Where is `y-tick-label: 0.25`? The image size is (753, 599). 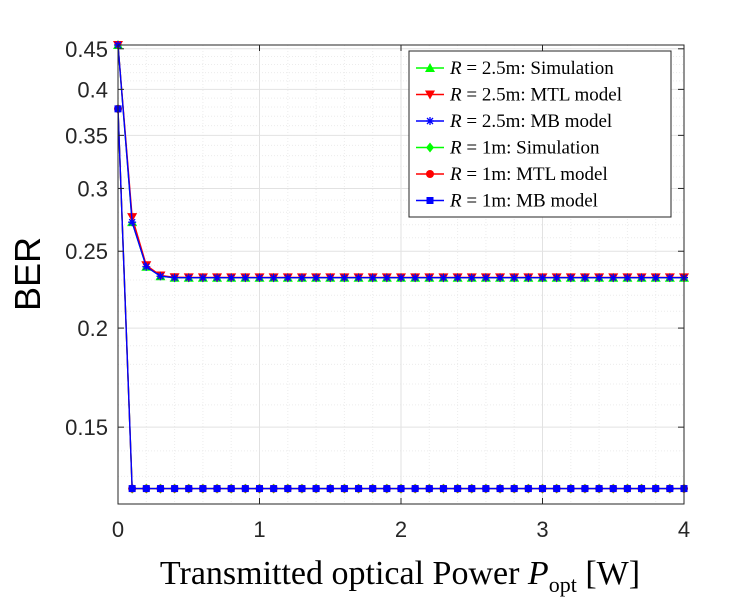 y-tick-label: 0.25 is located at coordinates (86, 251).